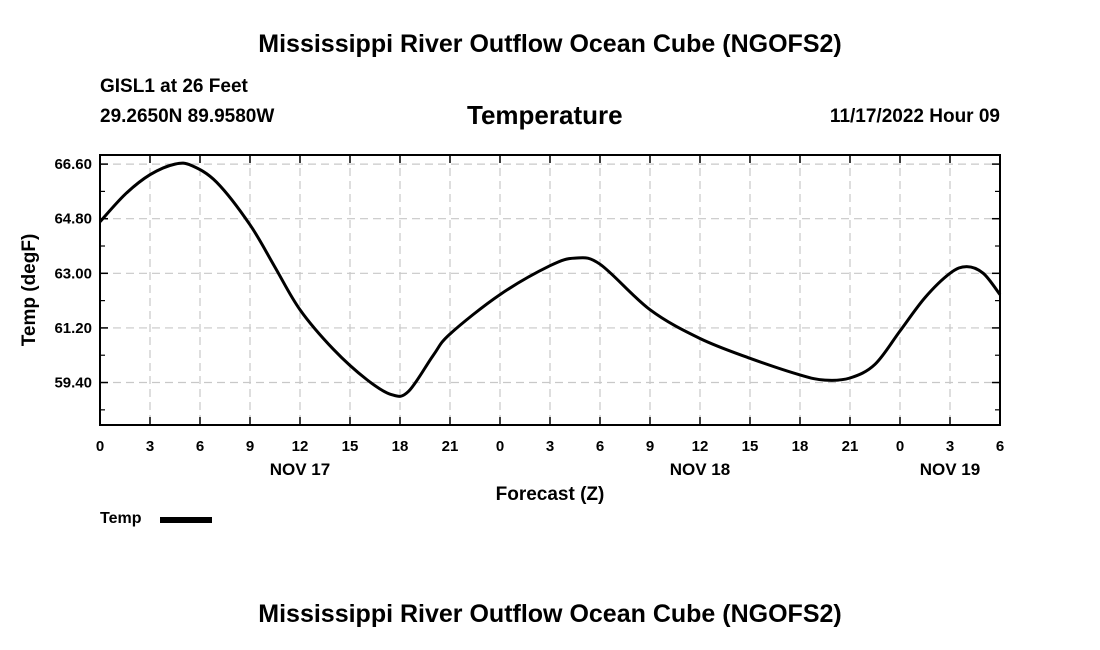  What do you see at coordinates (73, 383) in the screenshot?
I see `y-tick-label: 59.40` at bounding box center [73, 383].